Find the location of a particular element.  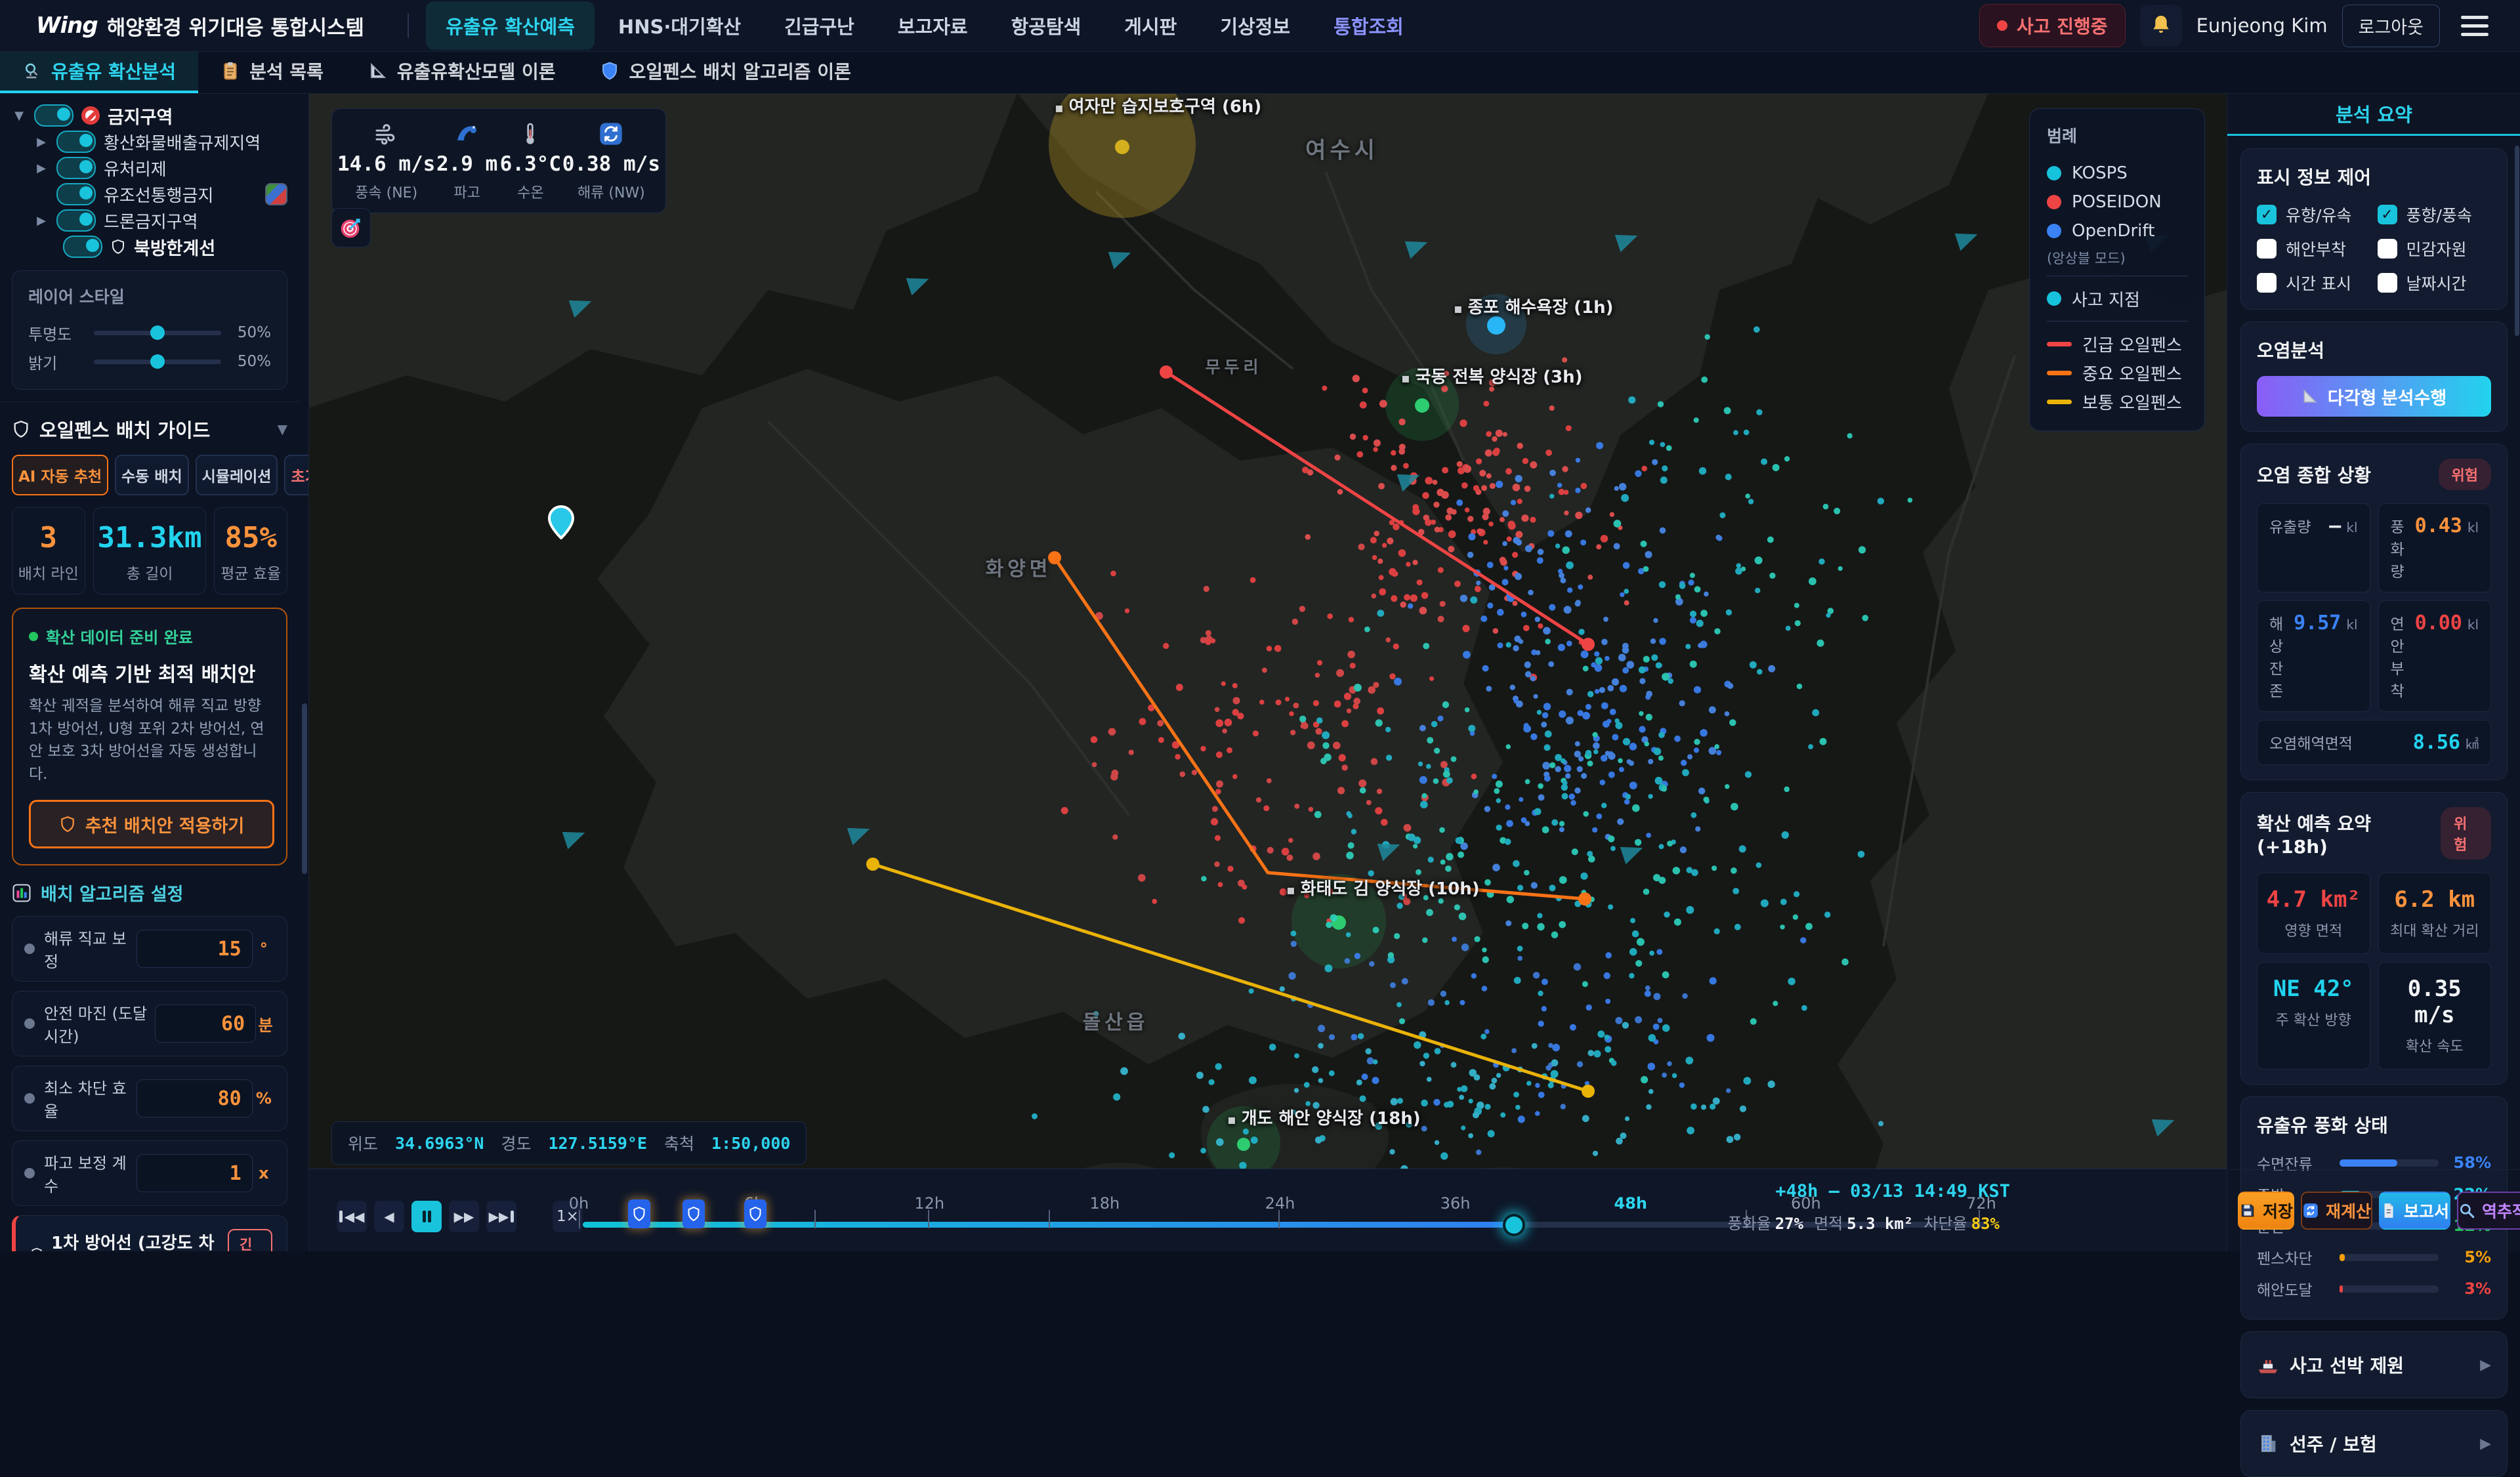

thermometer-icon is located at coordinates (530, 133).